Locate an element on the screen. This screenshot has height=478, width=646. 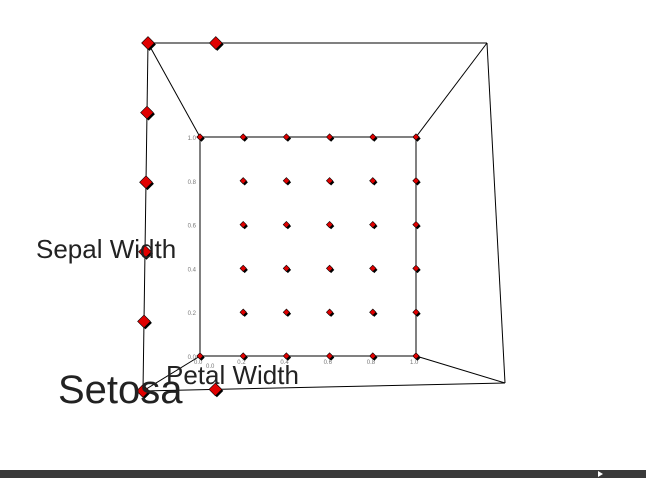
y-tick-label: 0.6 is located at coordinates (192, 227).